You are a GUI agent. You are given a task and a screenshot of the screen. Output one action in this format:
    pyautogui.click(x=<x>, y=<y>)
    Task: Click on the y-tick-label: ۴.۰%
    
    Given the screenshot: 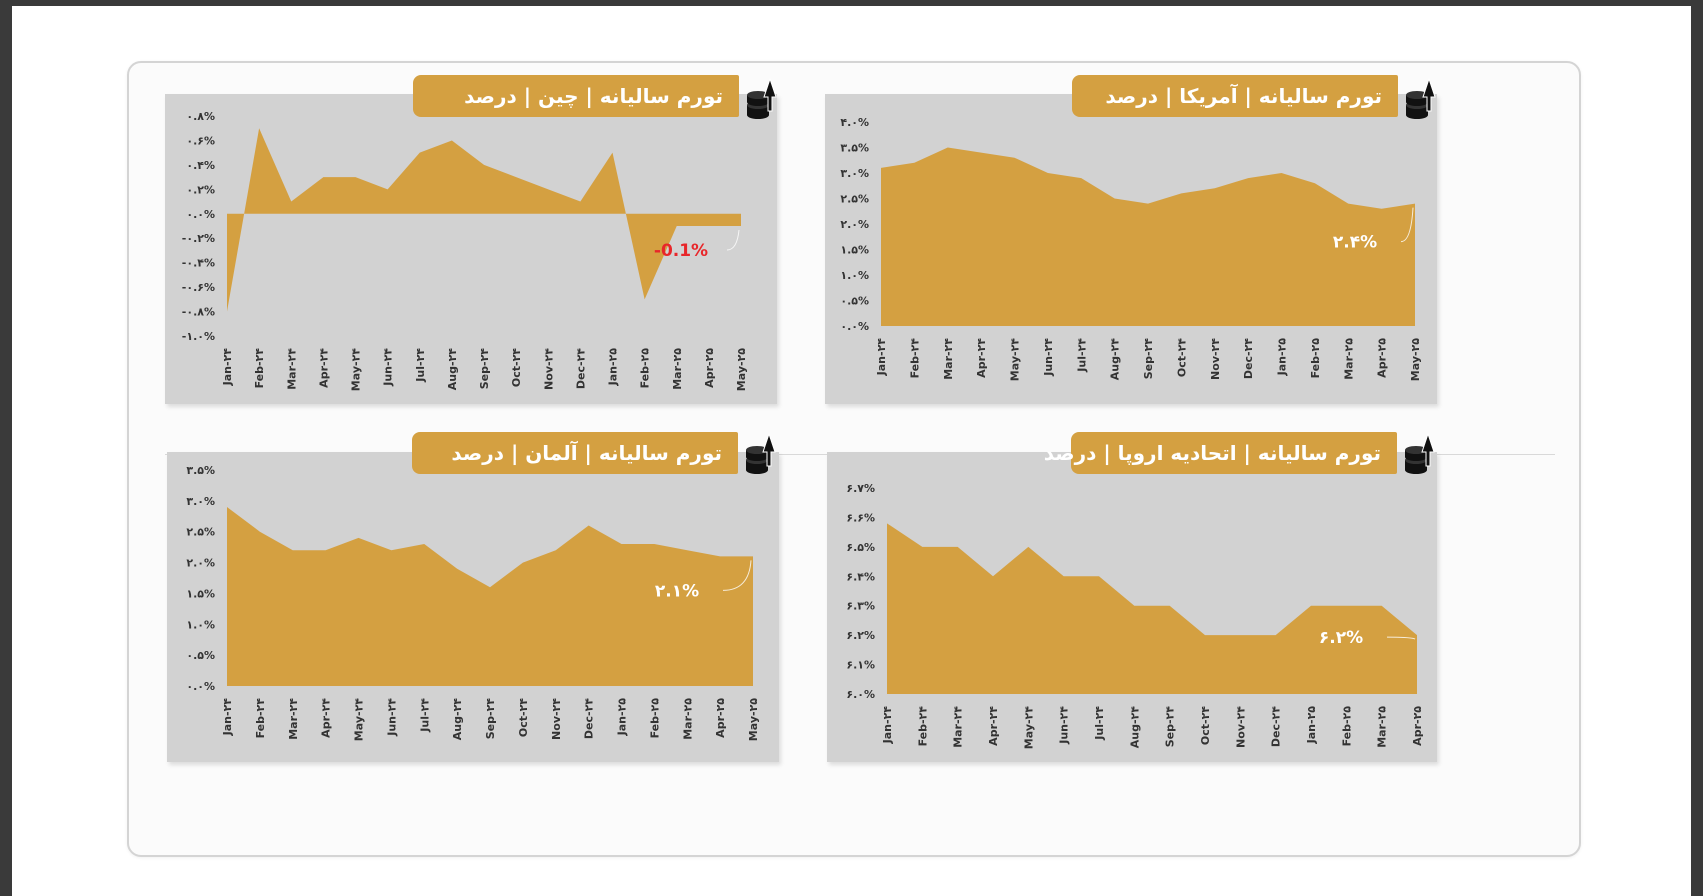 What is the action you would take?
    pyautogui.click(x=854, y=122)
    